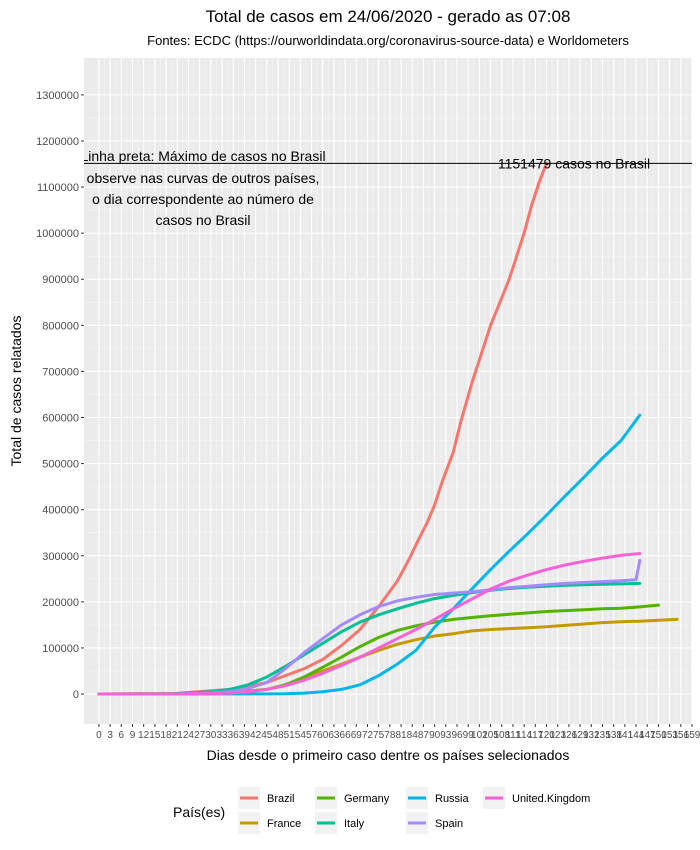 This screenshot has width=700, height=850. I want to click on x-tick-label: 114, so click(524, 735).